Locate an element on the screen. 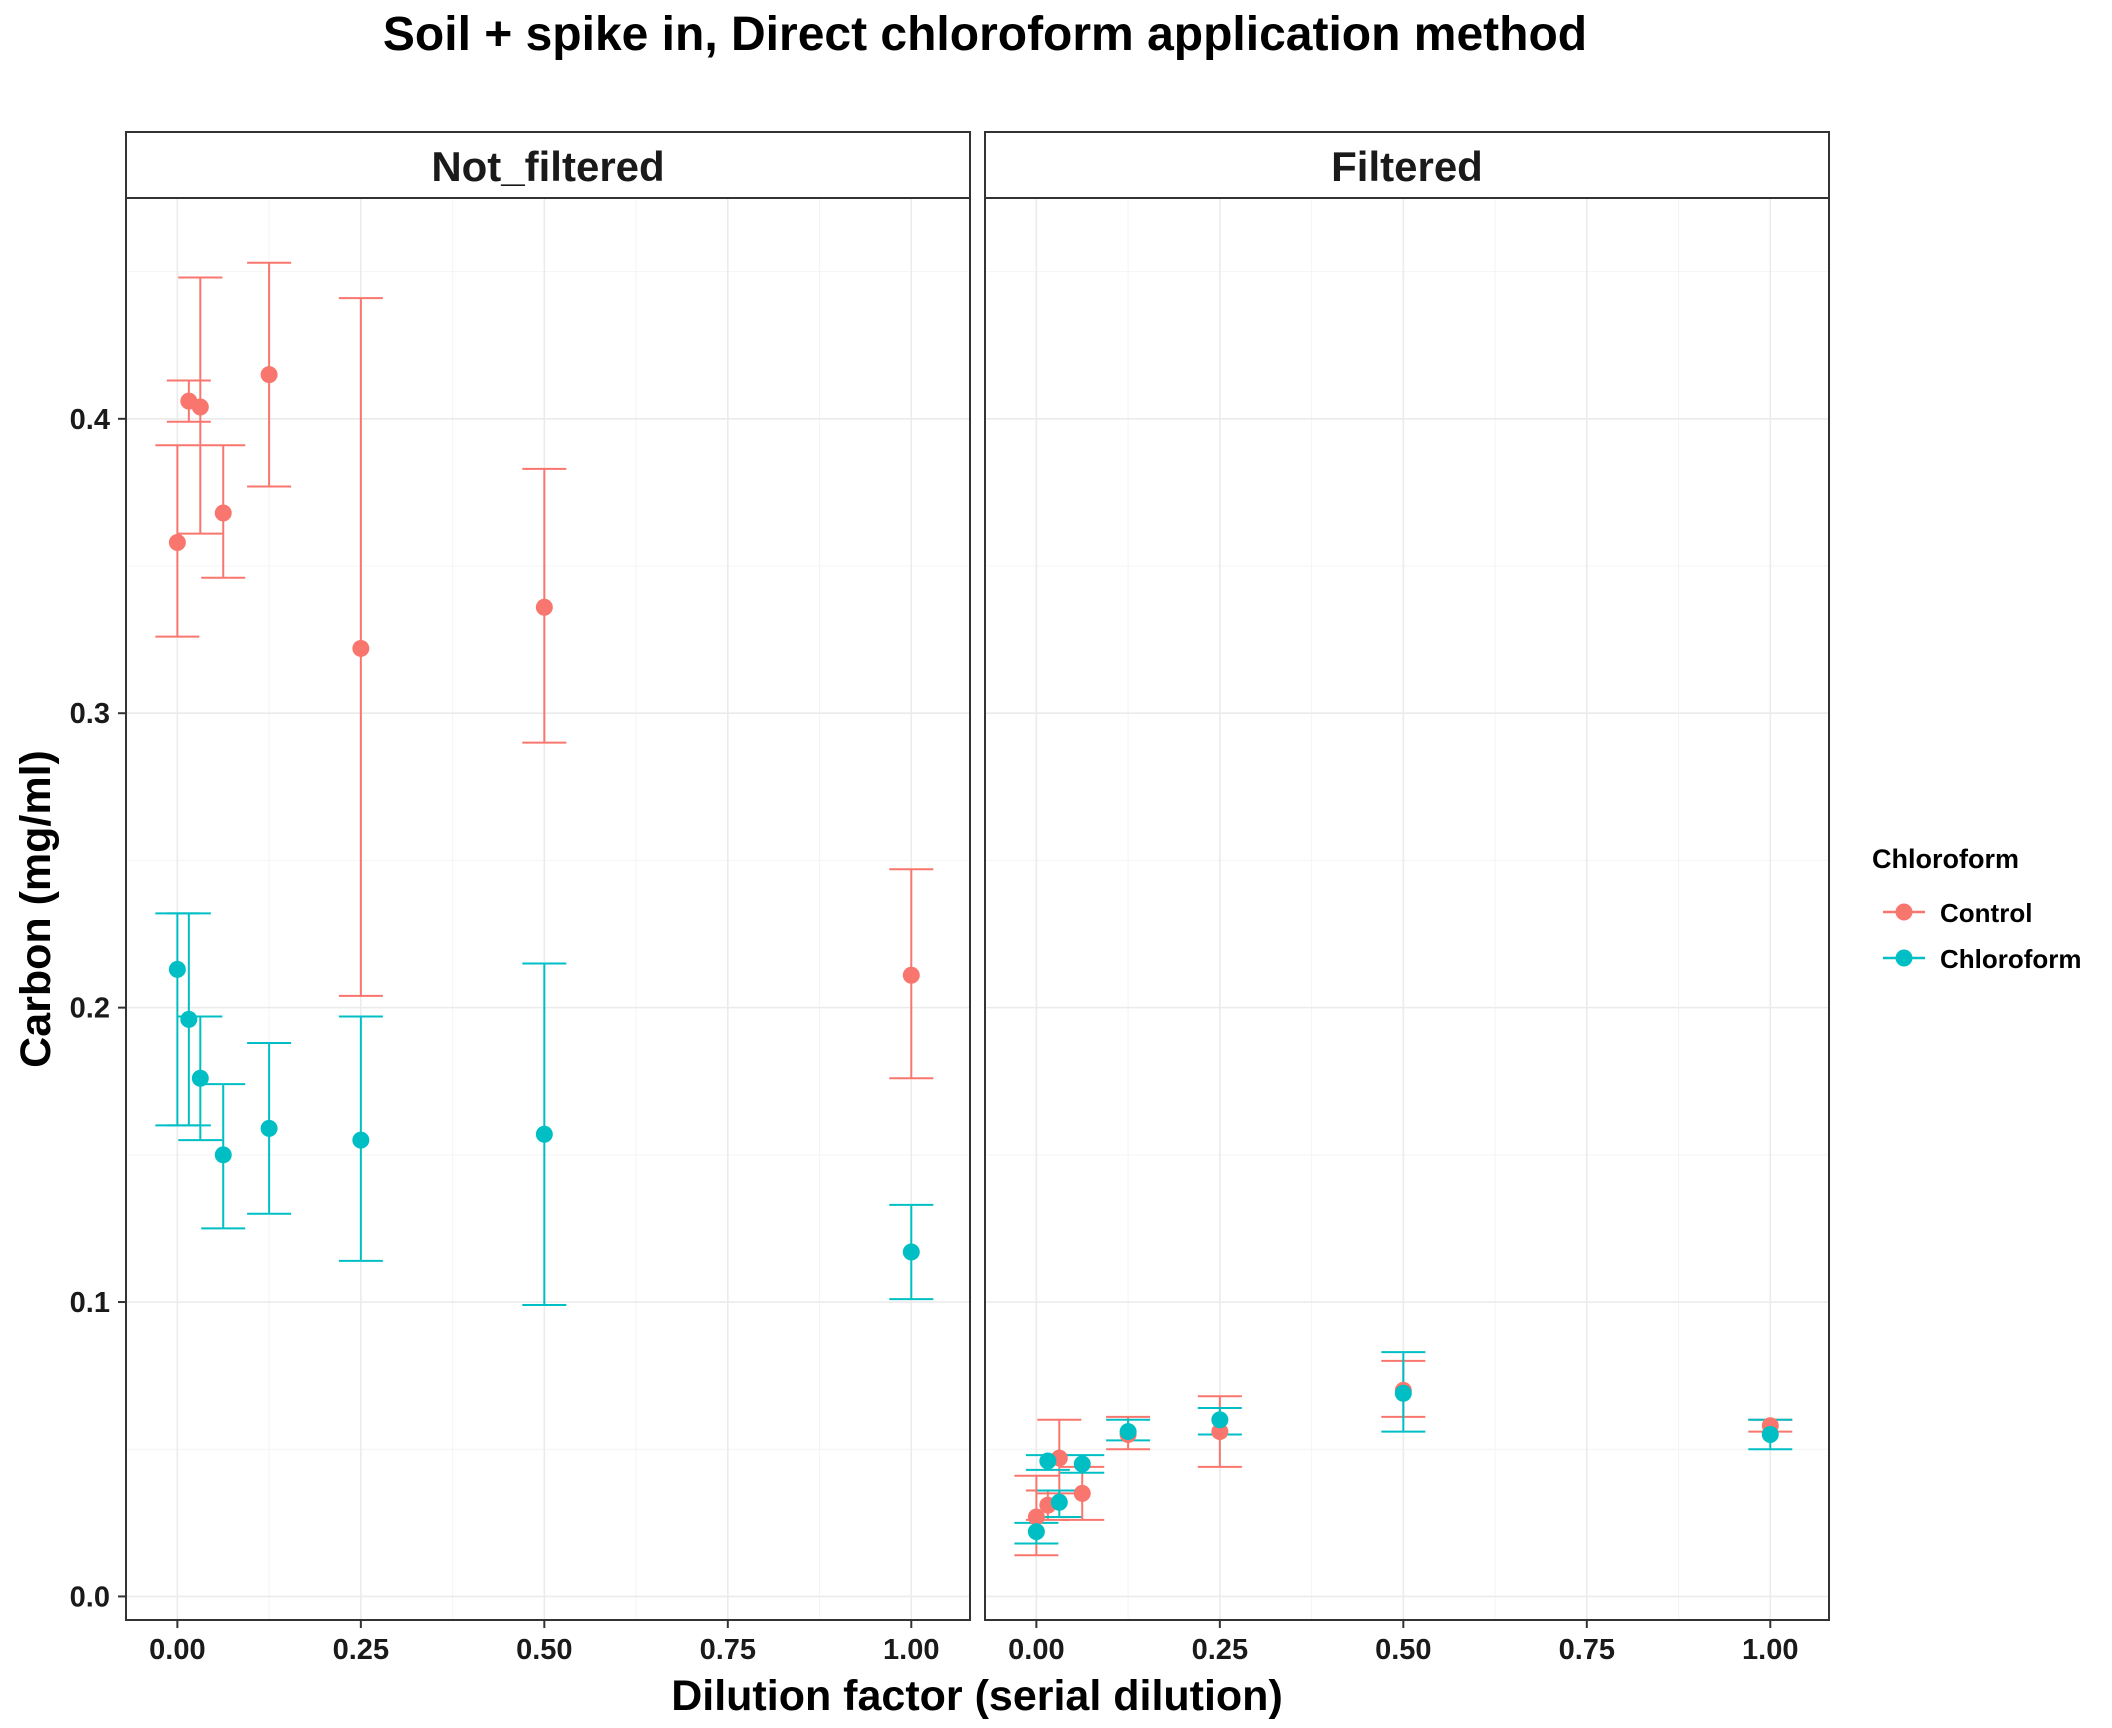  legend-entries: Control Chloroform is located at coordinates (1982, 936).